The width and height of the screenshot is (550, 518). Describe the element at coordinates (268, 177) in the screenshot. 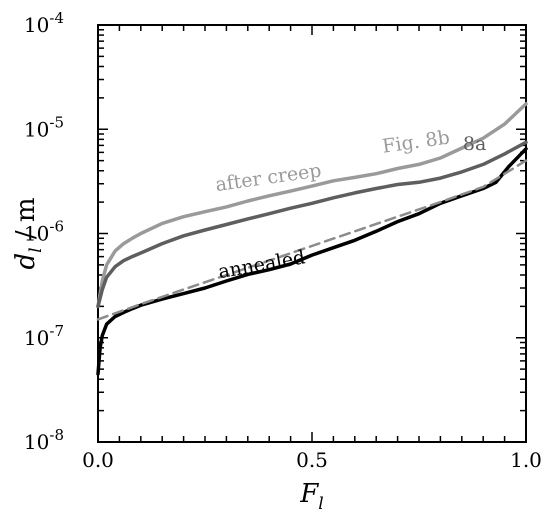

I see `annotation-label: after creep` at that location.